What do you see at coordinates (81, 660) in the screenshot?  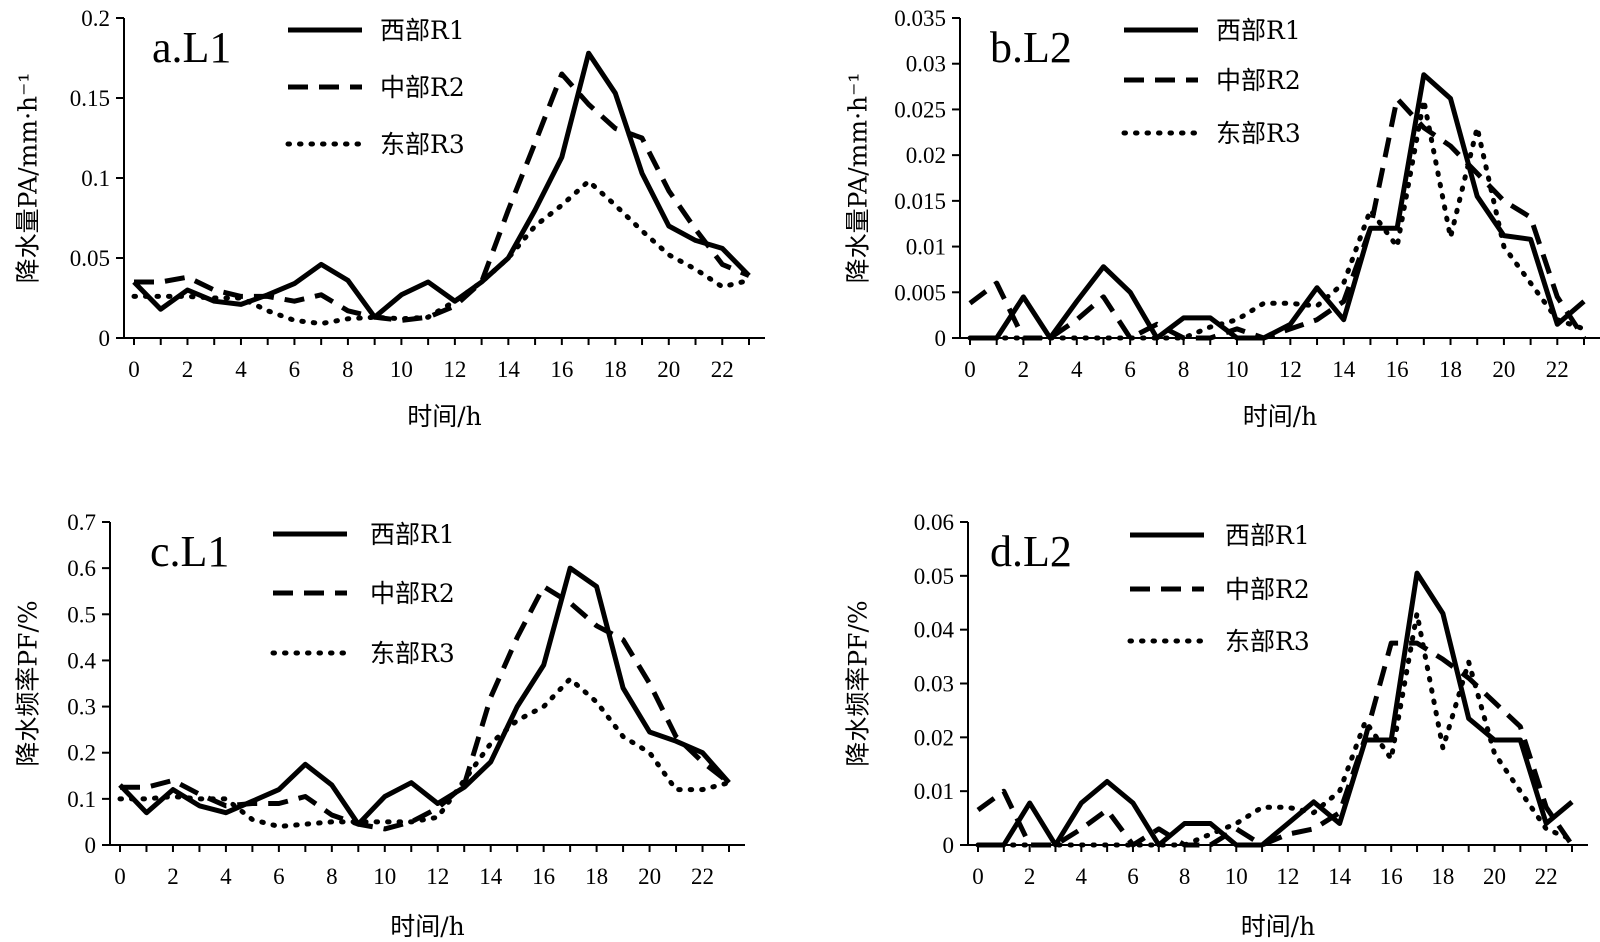 I see `y-tick-label: 0.4` at bounding box center [81, 660].